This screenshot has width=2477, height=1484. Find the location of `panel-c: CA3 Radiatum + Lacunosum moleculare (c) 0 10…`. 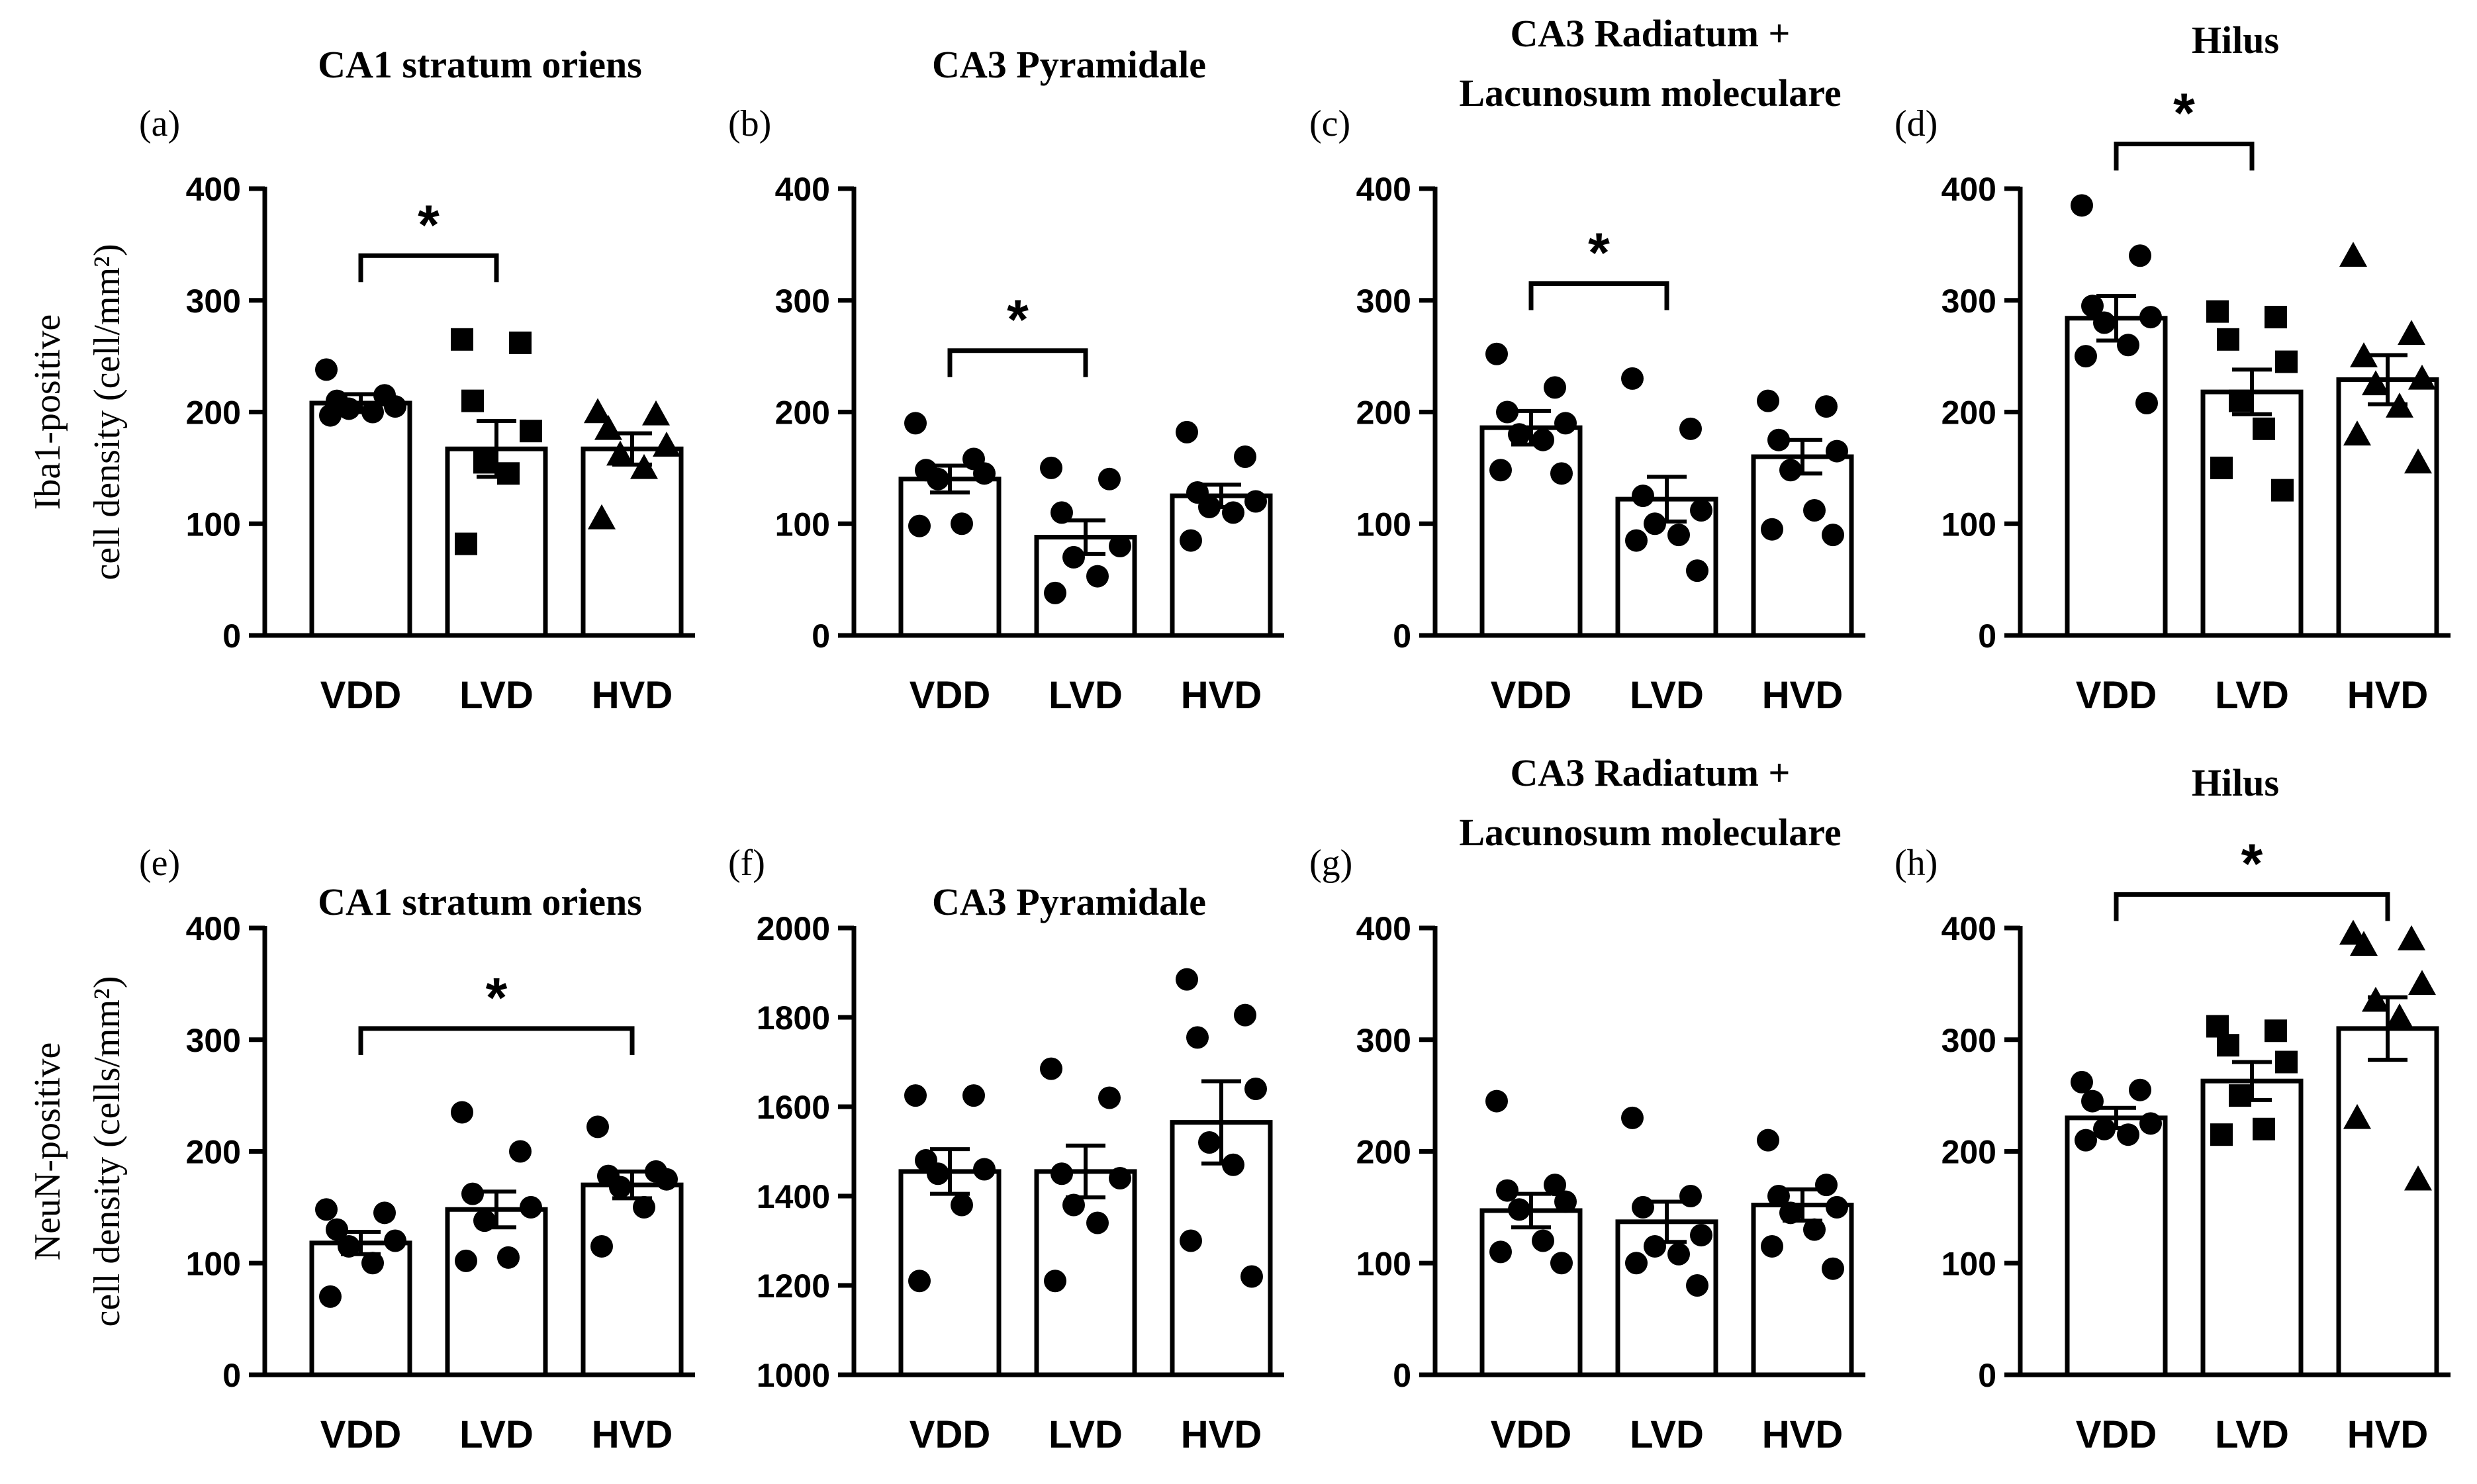

panel-c: CA3 Radiatum + Lacunosum moleculare (c) 0 10… is located at coordinates (1587, 364).